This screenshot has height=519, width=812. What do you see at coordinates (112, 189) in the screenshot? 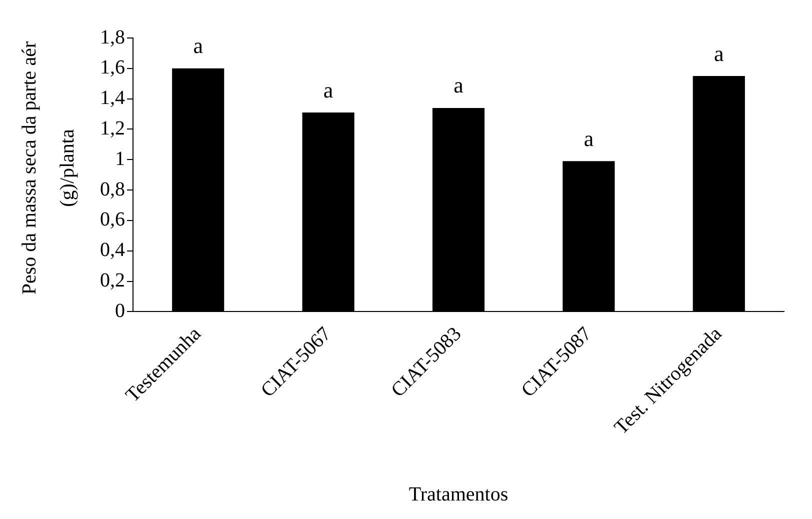
I see `y-tick-label: 0,8` at bounding box center [112, 189].